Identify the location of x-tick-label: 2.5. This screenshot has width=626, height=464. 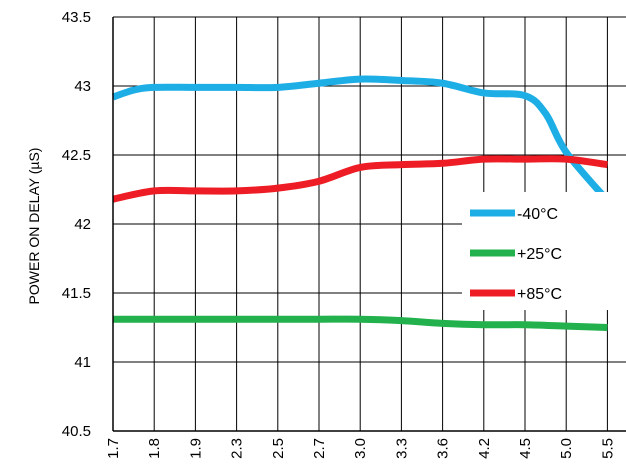
(278, 448).